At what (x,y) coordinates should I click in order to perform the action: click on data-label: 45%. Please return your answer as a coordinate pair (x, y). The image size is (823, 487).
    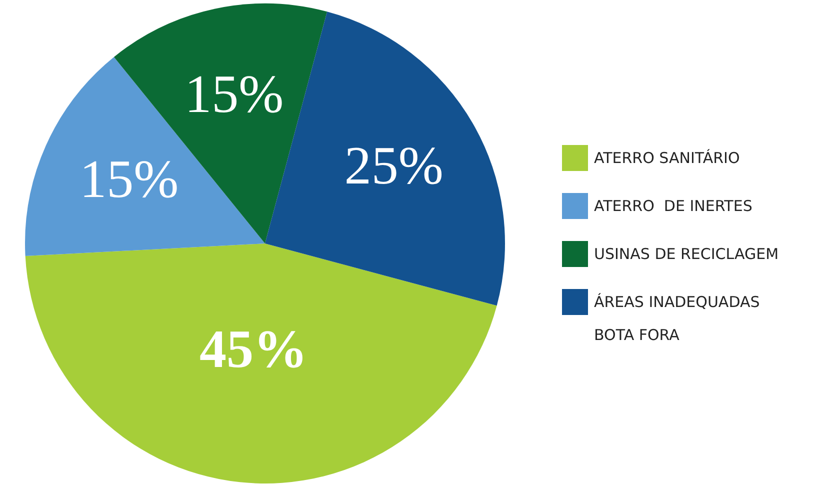
    Looking at the image, I should click on (253, 349).